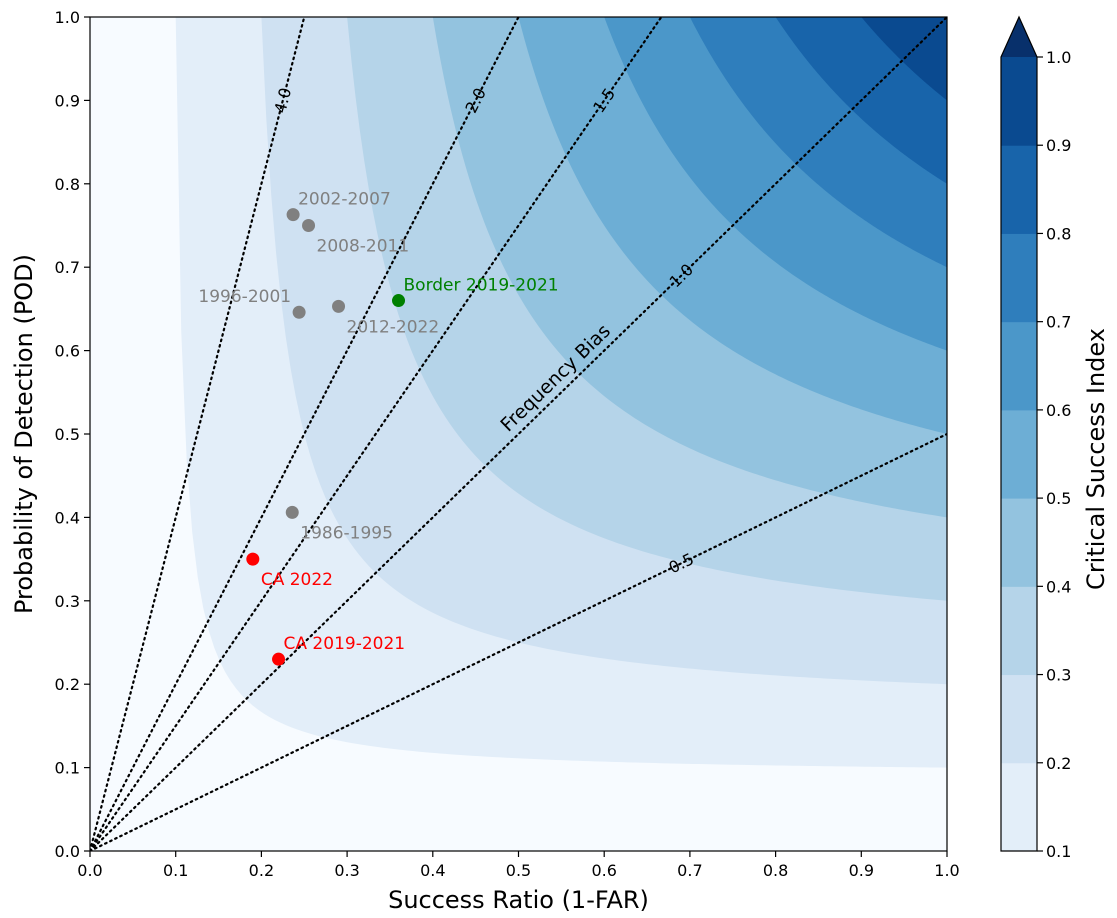 The width and height of the screenshot is (1117, 918). What do you see at coordinates (393, 327) in the screenshot?
I see `point-label: 2012-2022` at bounding box center [393, 327].